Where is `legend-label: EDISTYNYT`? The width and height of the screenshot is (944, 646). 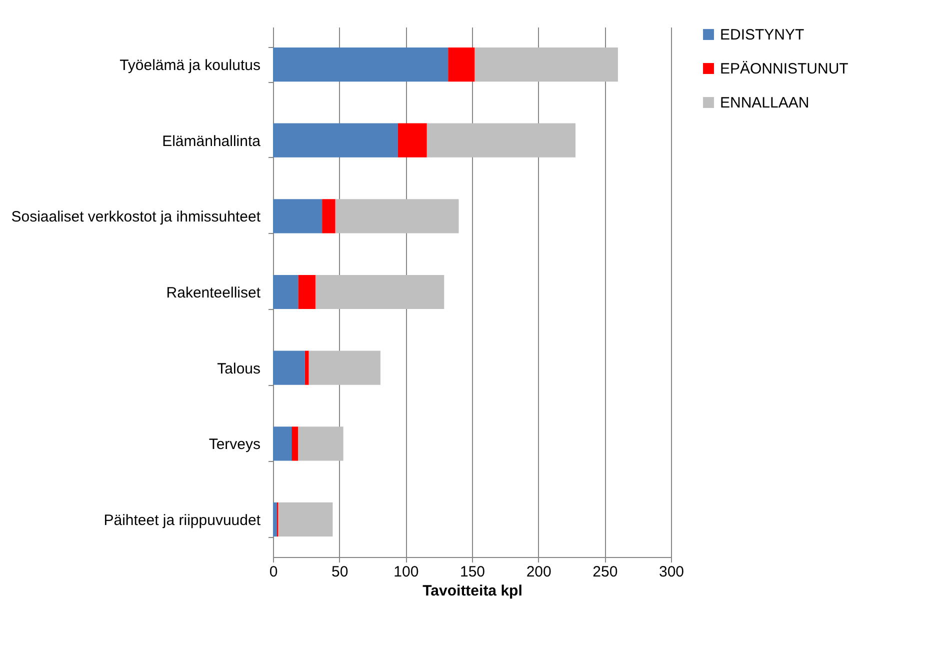
legend-label: EDISTYNYT is located at coordinates (762, 35).